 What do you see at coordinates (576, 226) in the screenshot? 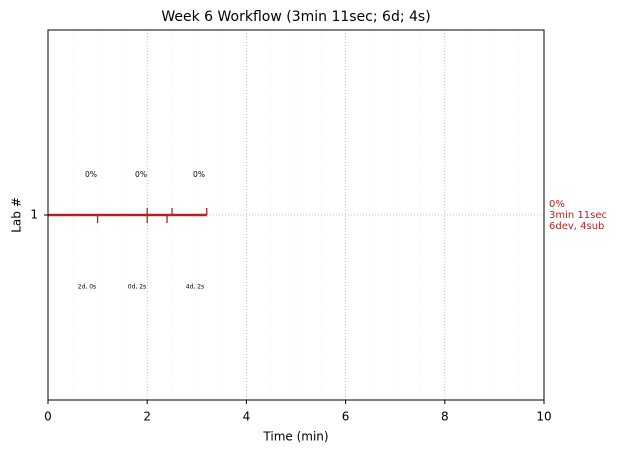
I see `side-annotation: 6dev, 4sub` at bounding box center [576, 226].